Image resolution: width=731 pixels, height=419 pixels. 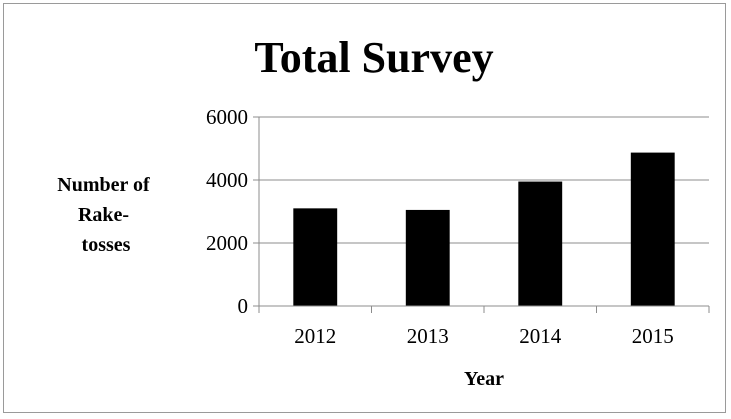 What do you see at coordinates (484, 336) in the screenshot?
I see `x-tick-labels: 2012 2013 2014 2015` at bounding box center [484, 336].